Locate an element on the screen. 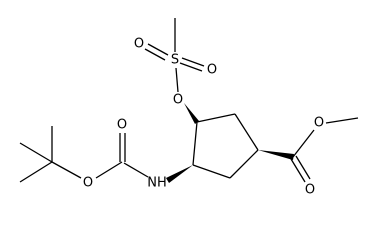  atom-label: NH is located at coordinates (157, 183).